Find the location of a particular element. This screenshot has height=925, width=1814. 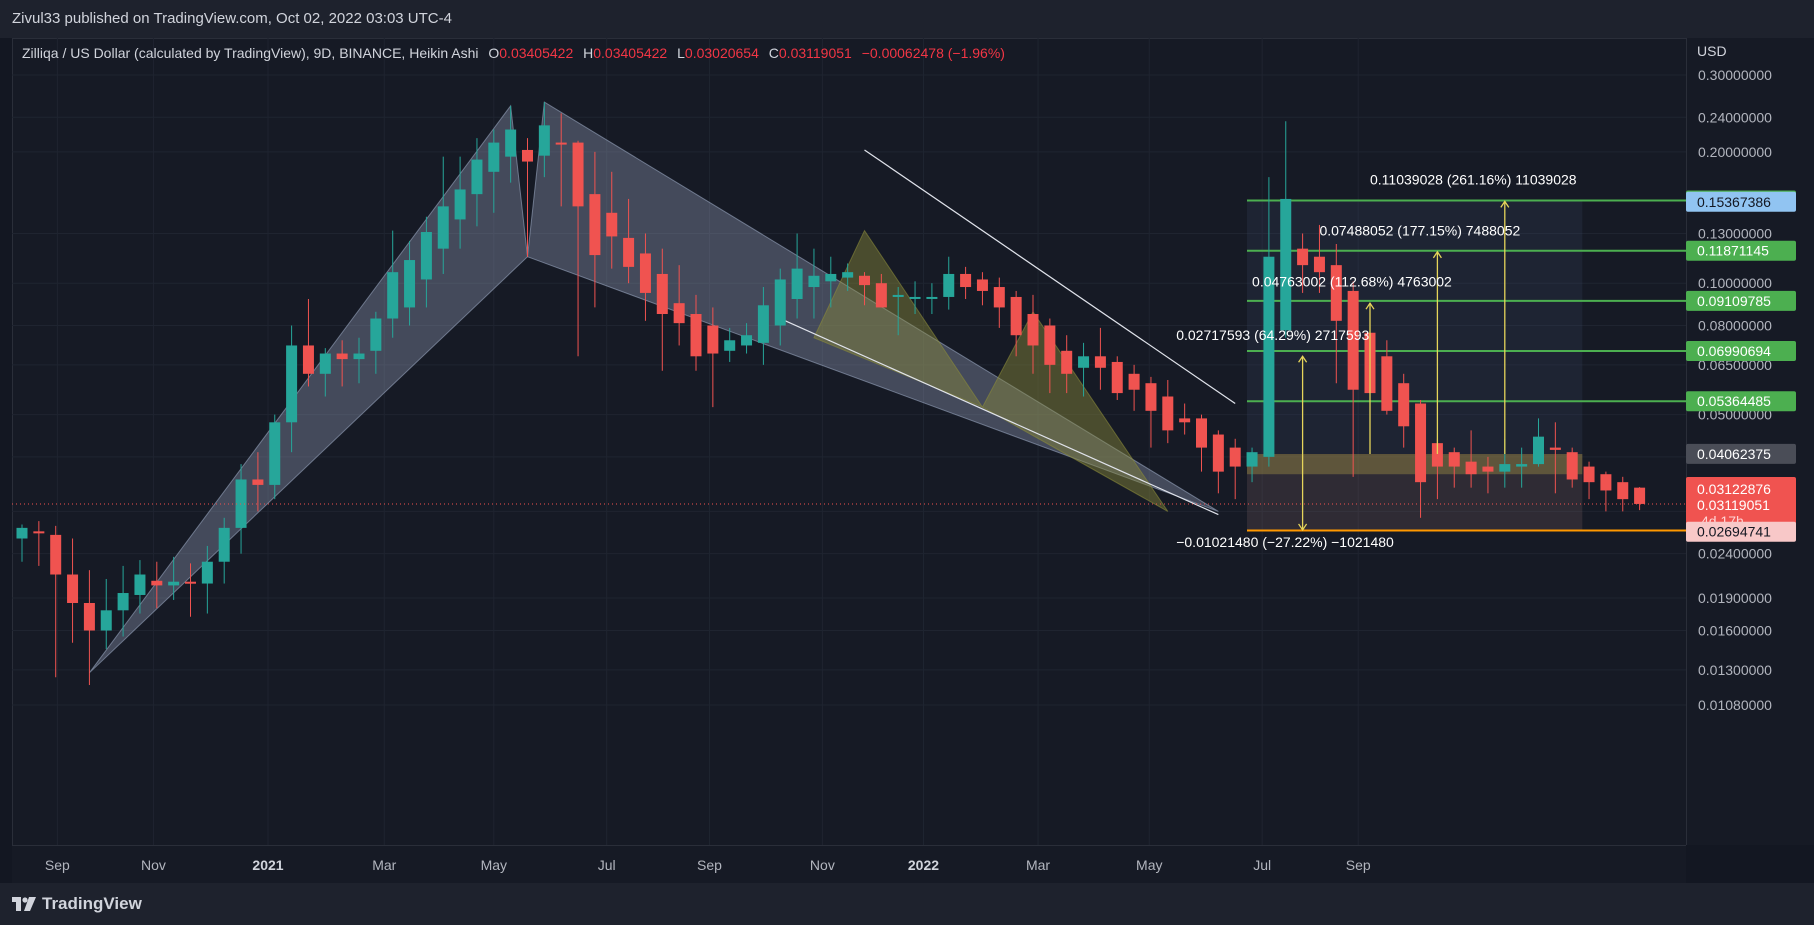

y-tick-label: 0.01080000 is located at coordinates (1735, 705).